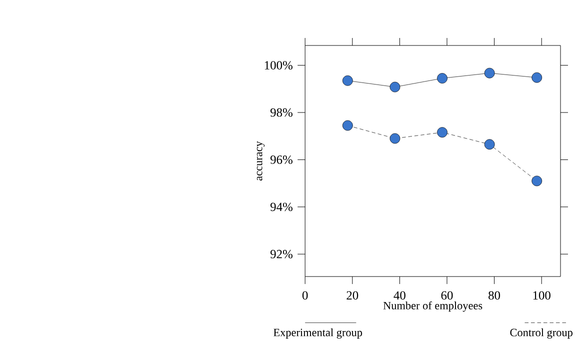  I want to click on x-tick-label: 40, so click(400, 295).